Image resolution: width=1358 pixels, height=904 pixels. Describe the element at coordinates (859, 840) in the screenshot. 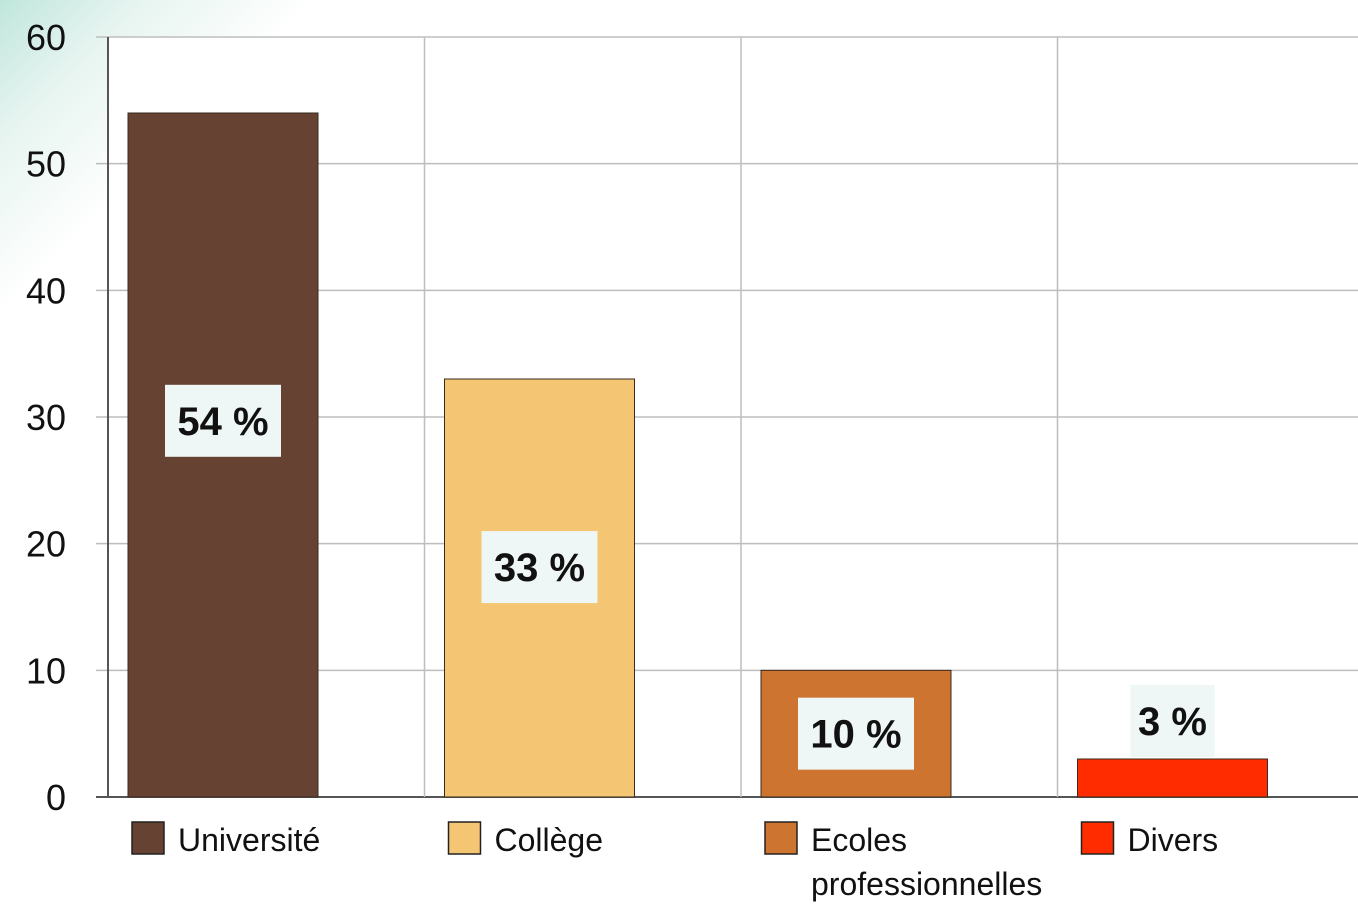

I see `legend-label: Ecoles` at that location.